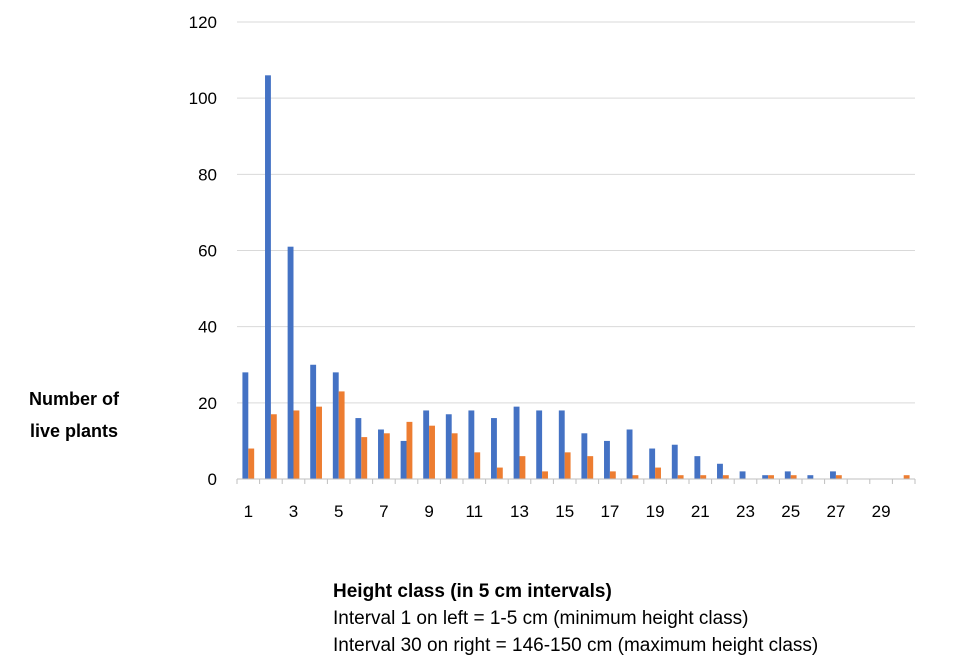  What do you see at coordinates (383, 511) in the screenshot?
I see `x-tick-label: 7` at bounding box center [383, 511].